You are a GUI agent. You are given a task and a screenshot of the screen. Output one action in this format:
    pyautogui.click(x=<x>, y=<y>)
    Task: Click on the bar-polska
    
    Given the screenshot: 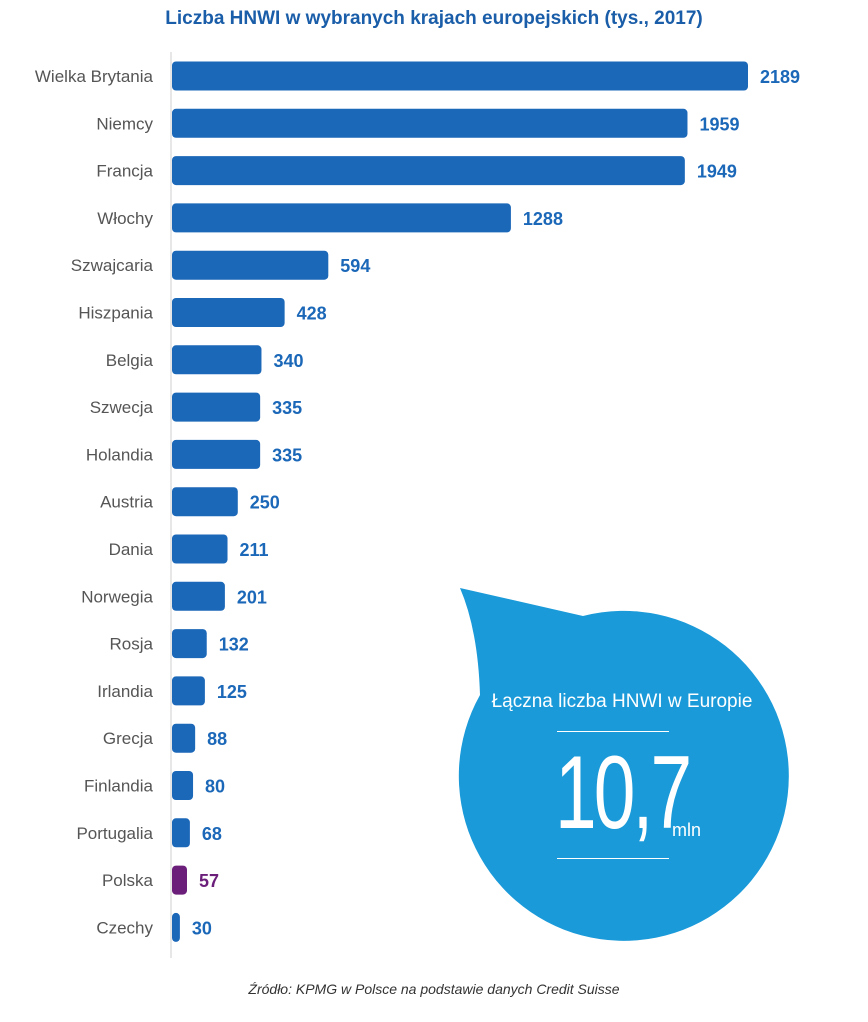 What is the action you would take?
    pyautogui.click(x=179, y=880)
    